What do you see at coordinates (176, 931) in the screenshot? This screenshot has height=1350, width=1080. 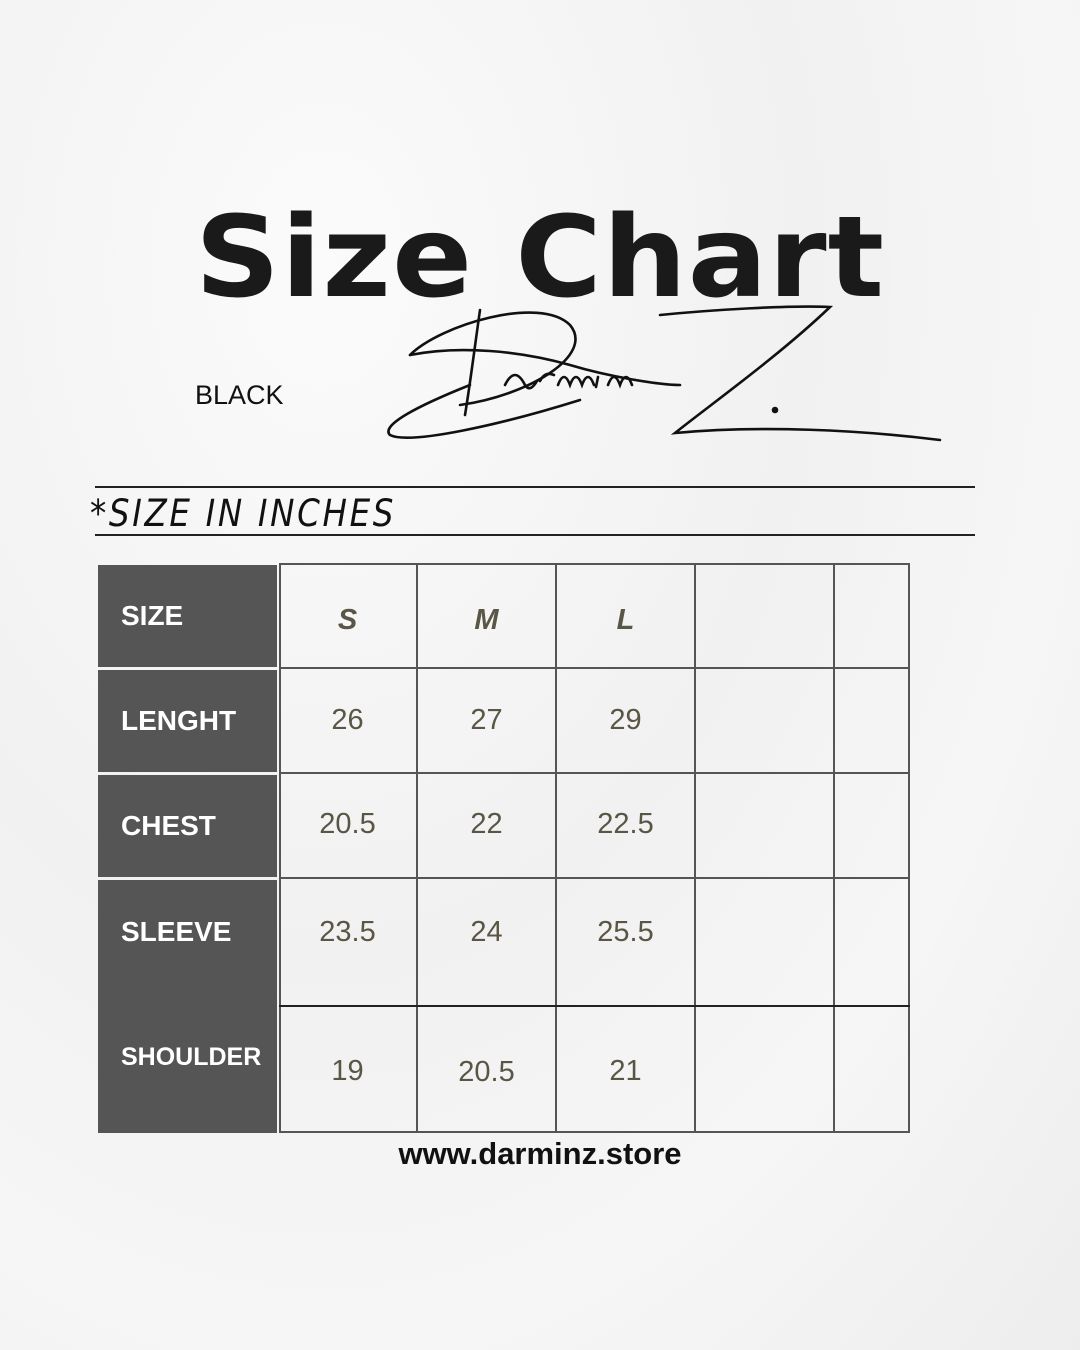 I see `row-header-sleeve: SLEEVE` at bounding box center [176, 931].